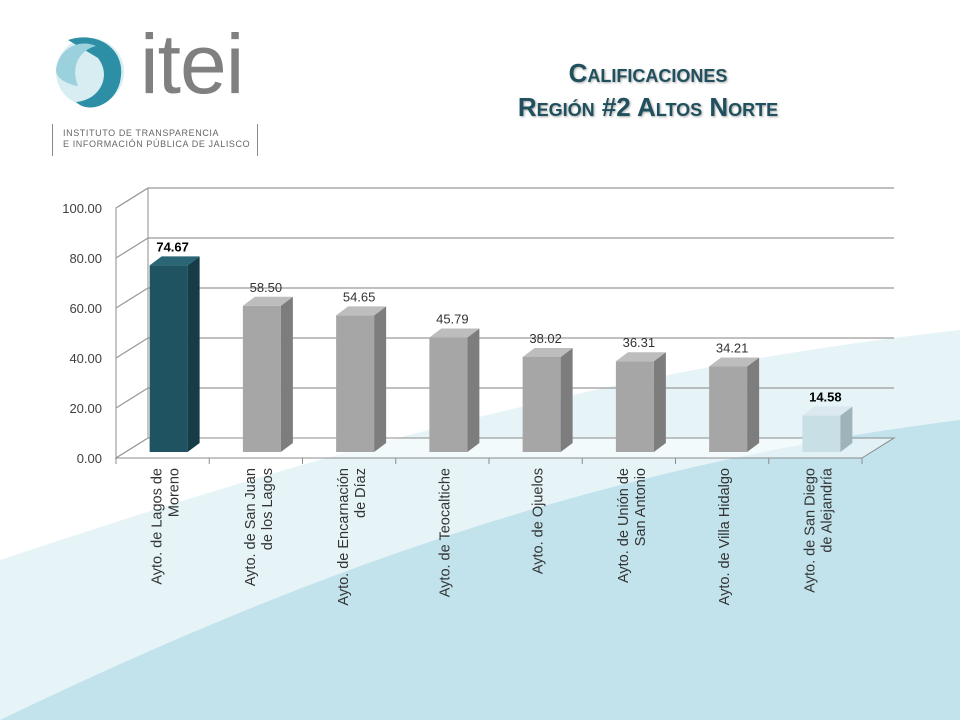 Image resolution: width=960 pixels, height=720 pixels. Describe the element at coordinates (268, 509) in the screenshot. I see `x-category-label-line: de los Lagos` at that location.